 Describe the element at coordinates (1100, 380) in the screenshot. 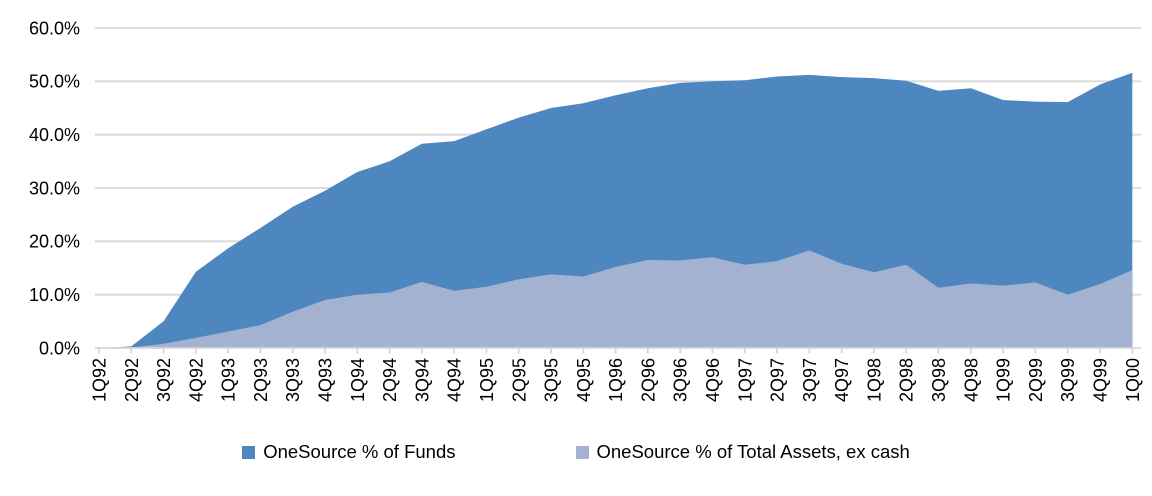

I see `x-tick-label: 4Q99` at that location.